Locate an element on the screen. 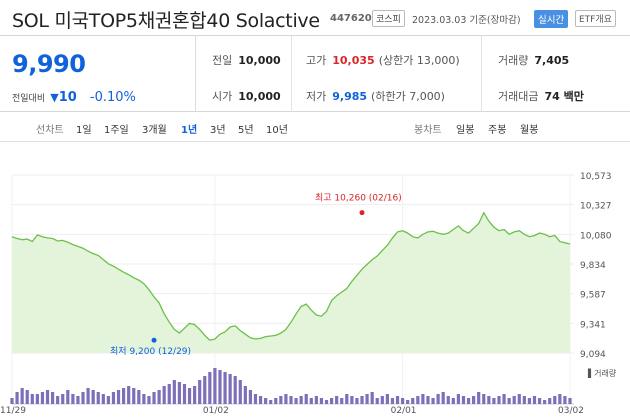 This screenshot has width=630, height=417. y-tick-label: 9,341 is located at coordinates (593, 325).